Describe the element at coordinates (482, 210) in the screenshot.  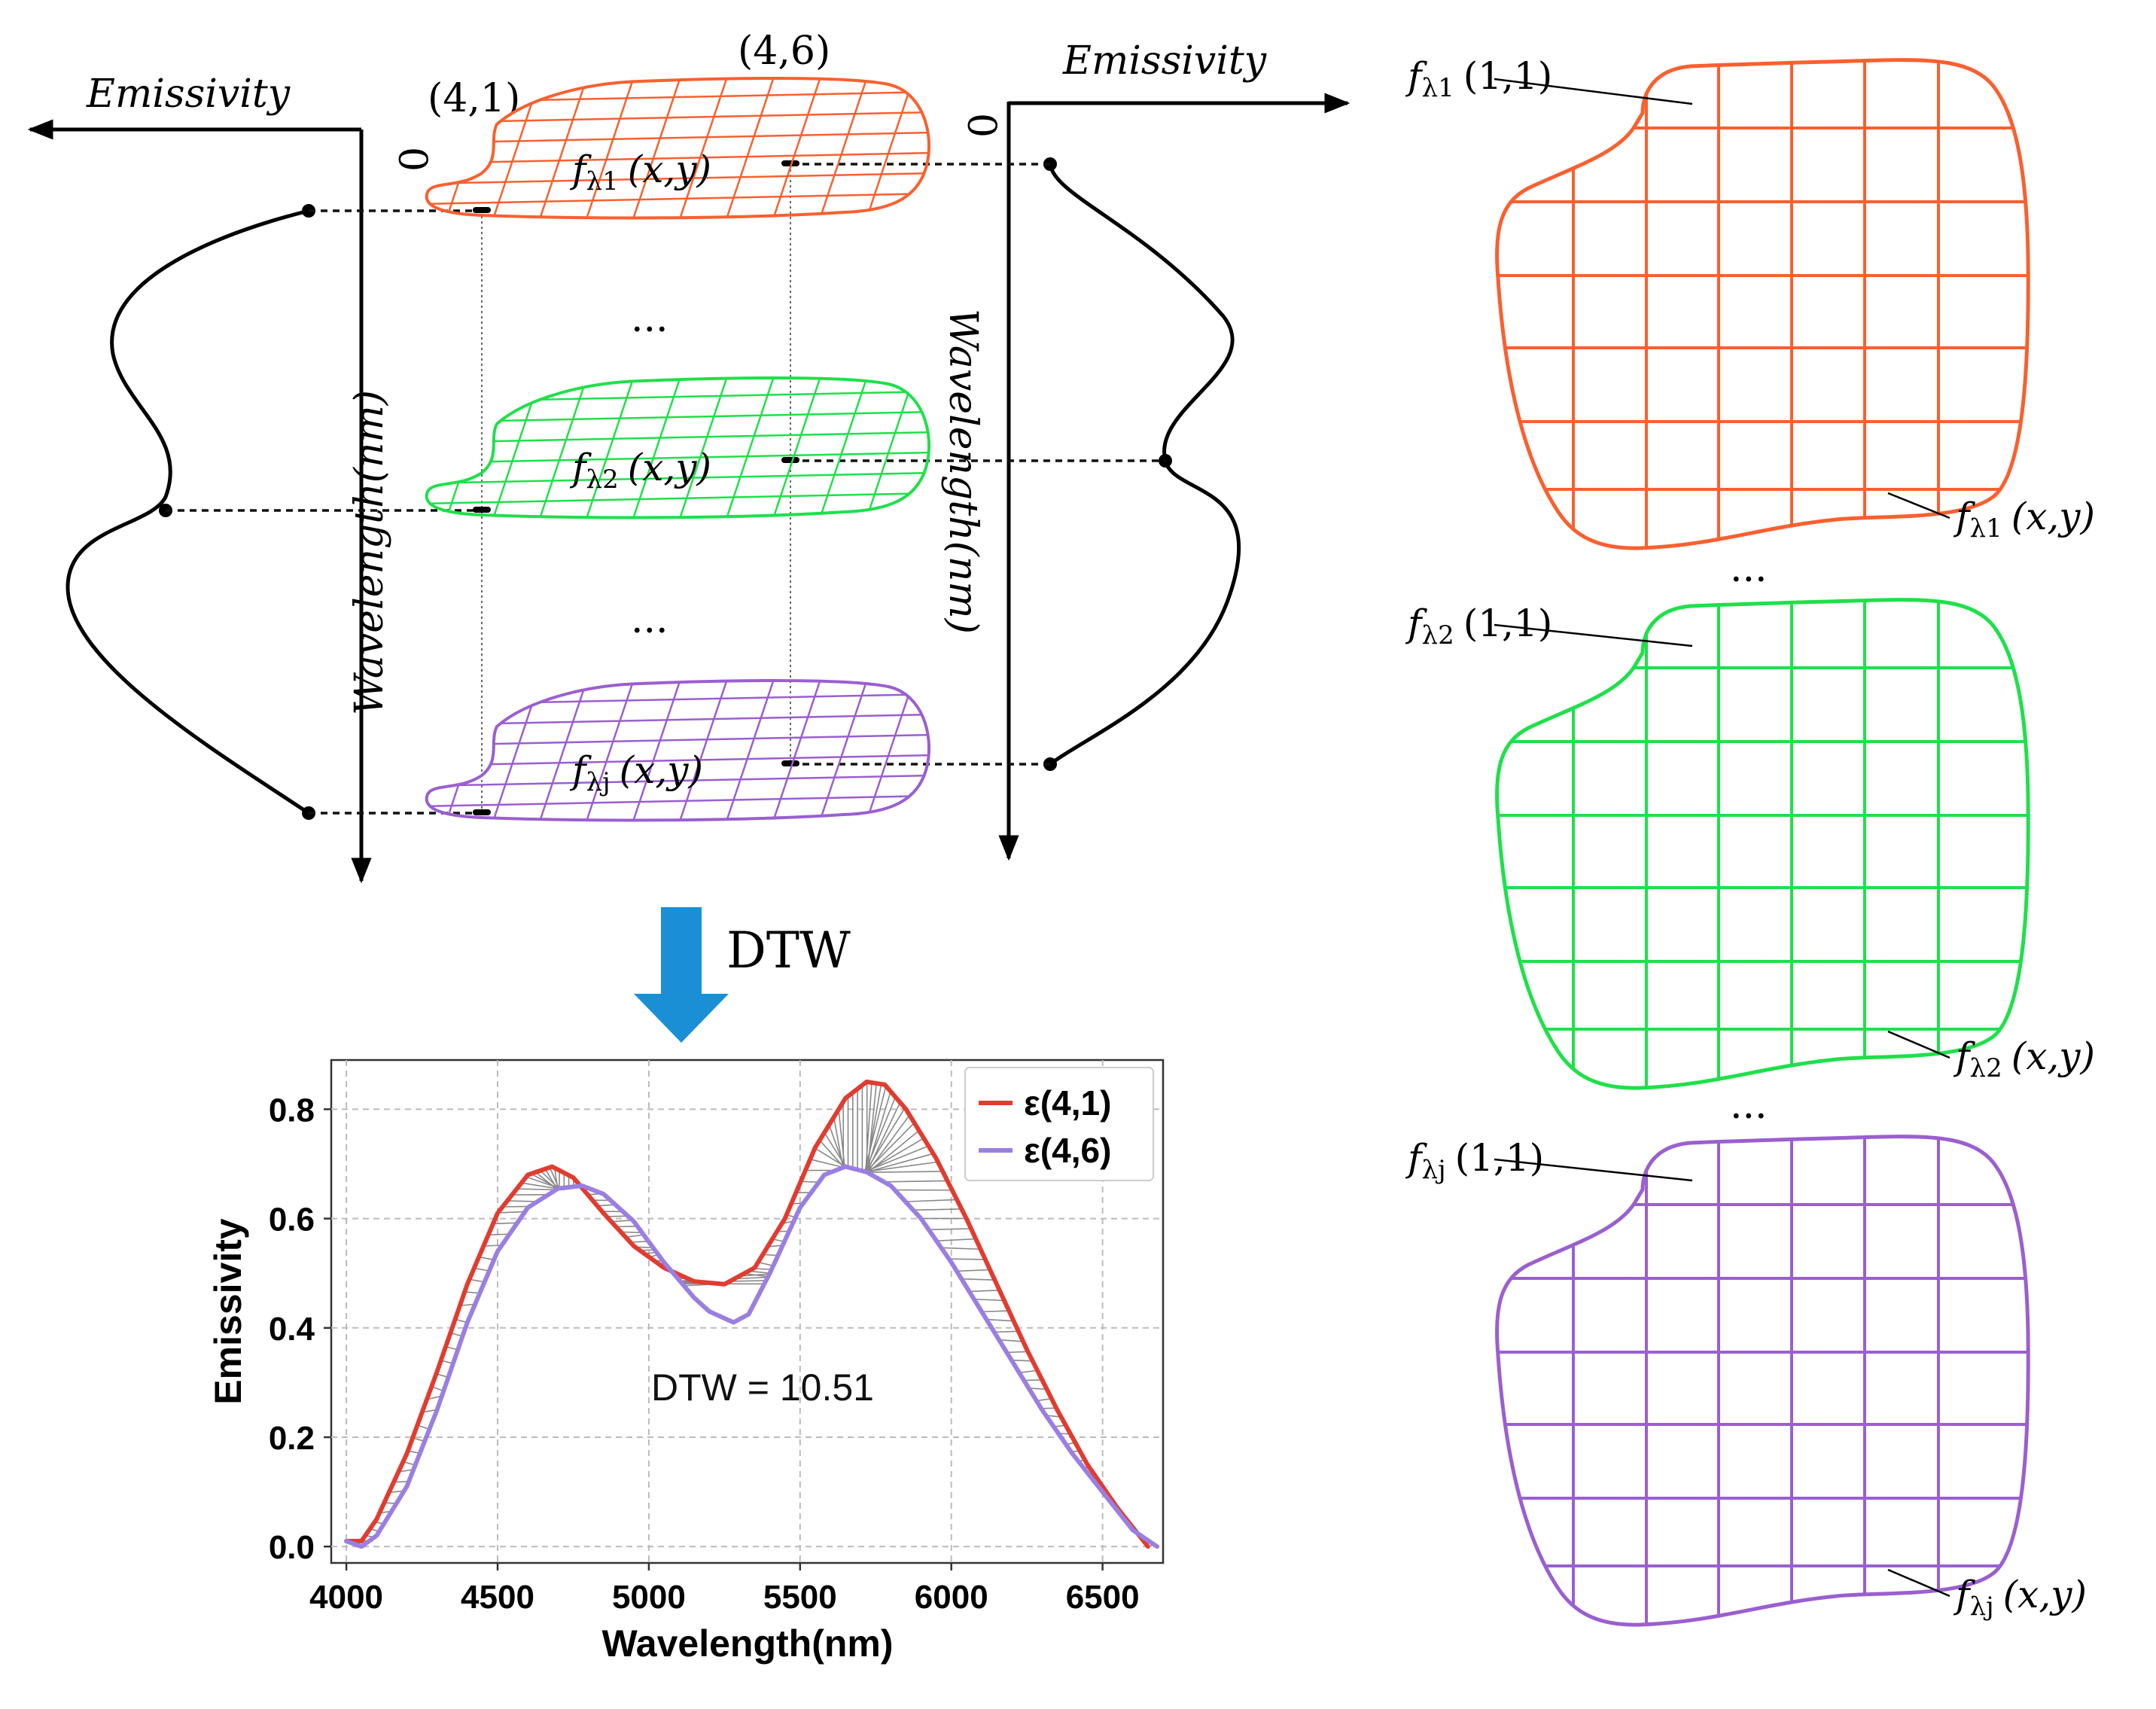
I see `pick-4-1-lambda1` at that location.